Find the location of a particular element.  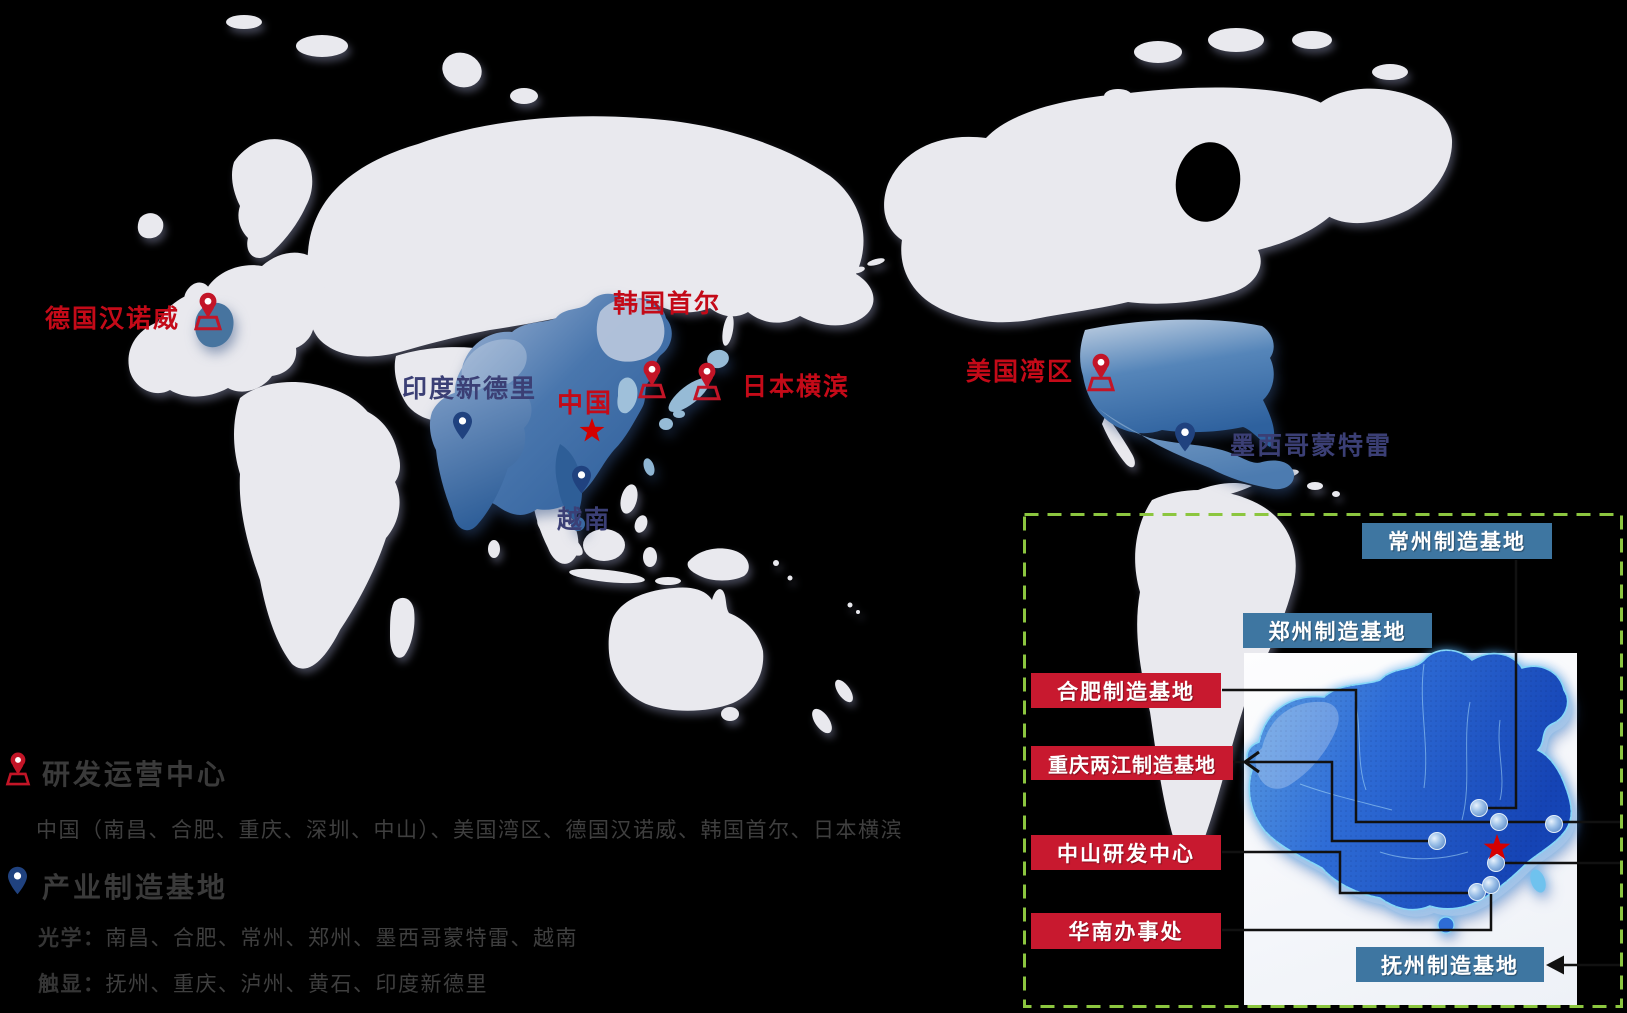

inset-taiwan is located at coordinates (1538, 881).